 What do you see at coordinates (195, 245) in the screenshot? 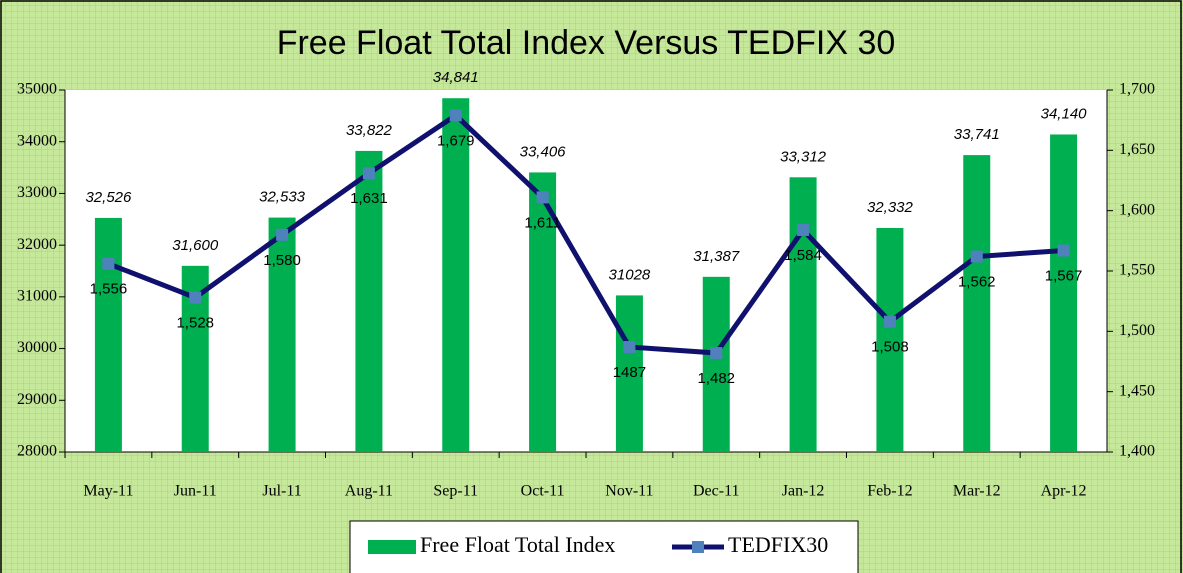
I see `bar-value-label: 31,600` at bounding box center [195, 245].